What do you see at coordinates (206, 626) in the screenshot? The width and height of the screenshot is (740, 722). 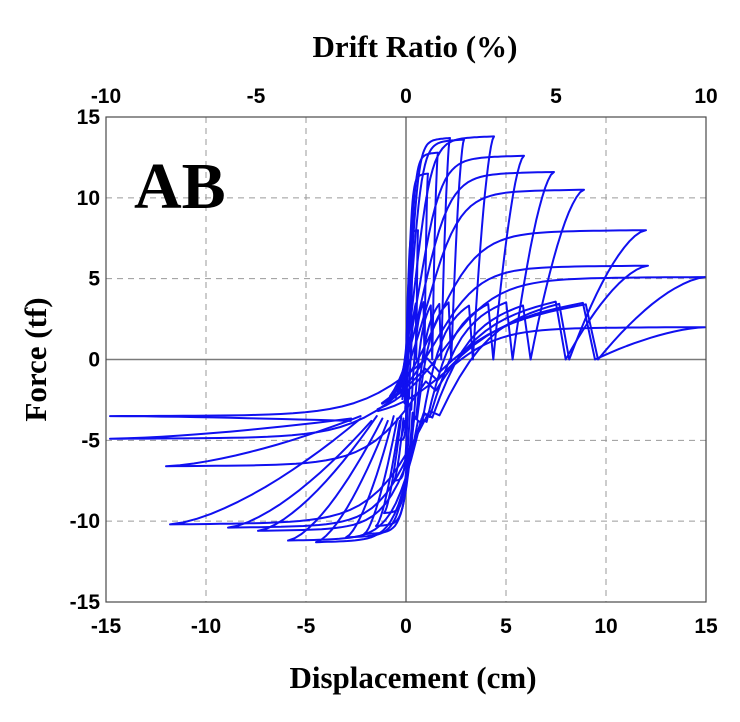 I see `x-tick-label: -10` at bounding box center [206, 626].